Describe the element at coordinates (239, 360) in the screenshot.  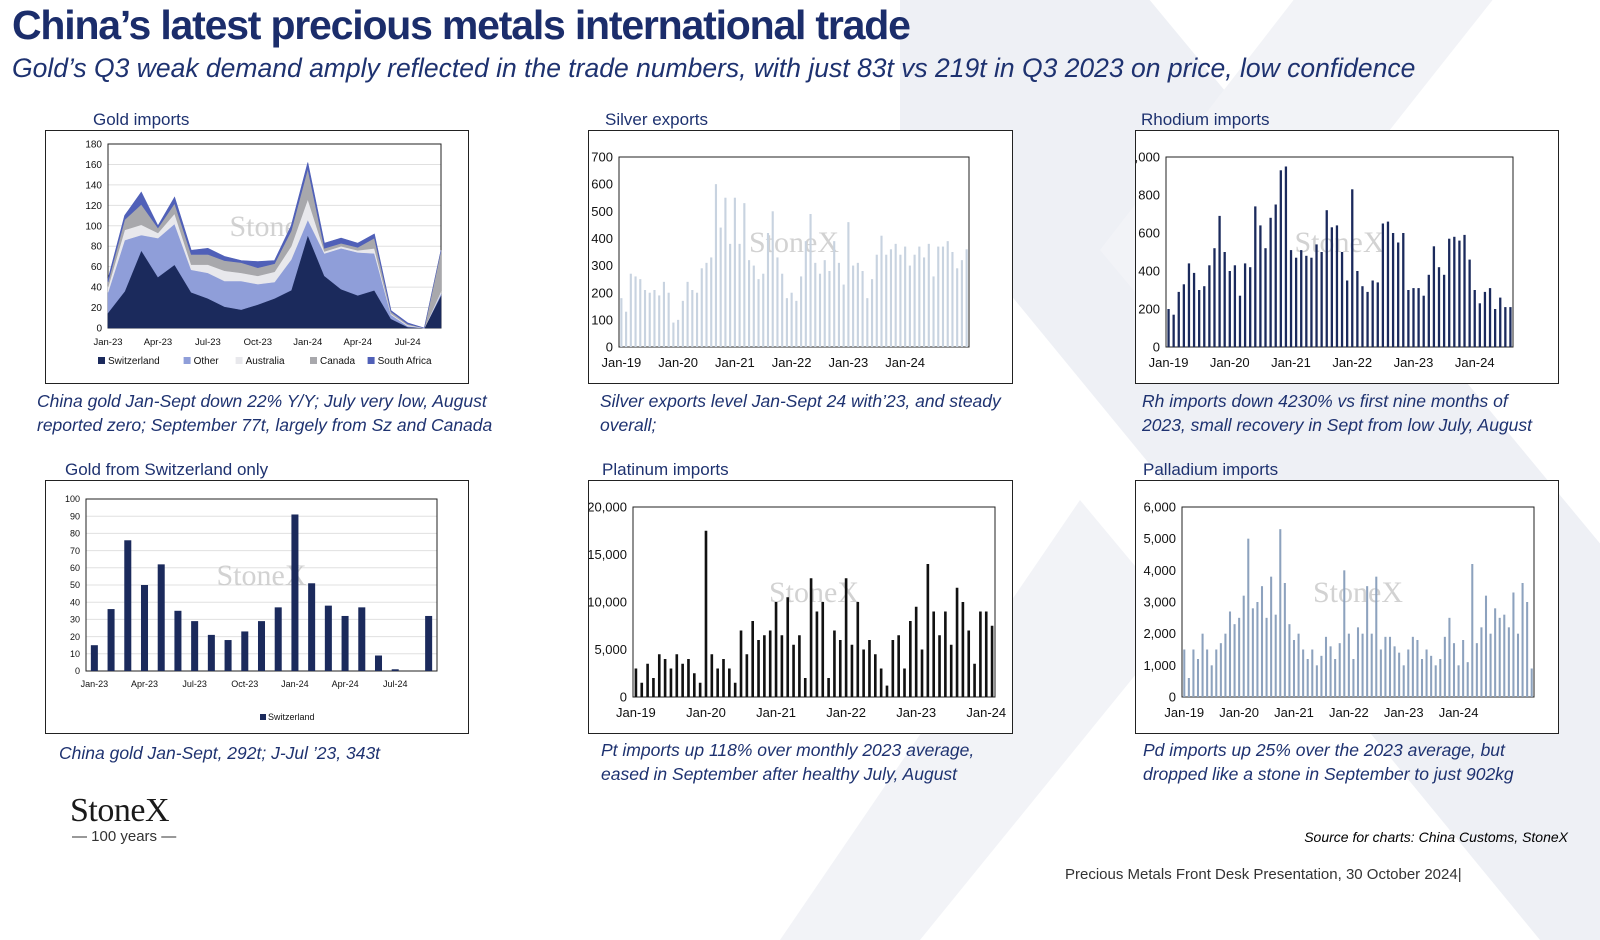
I see `legend-swatch` at that location.